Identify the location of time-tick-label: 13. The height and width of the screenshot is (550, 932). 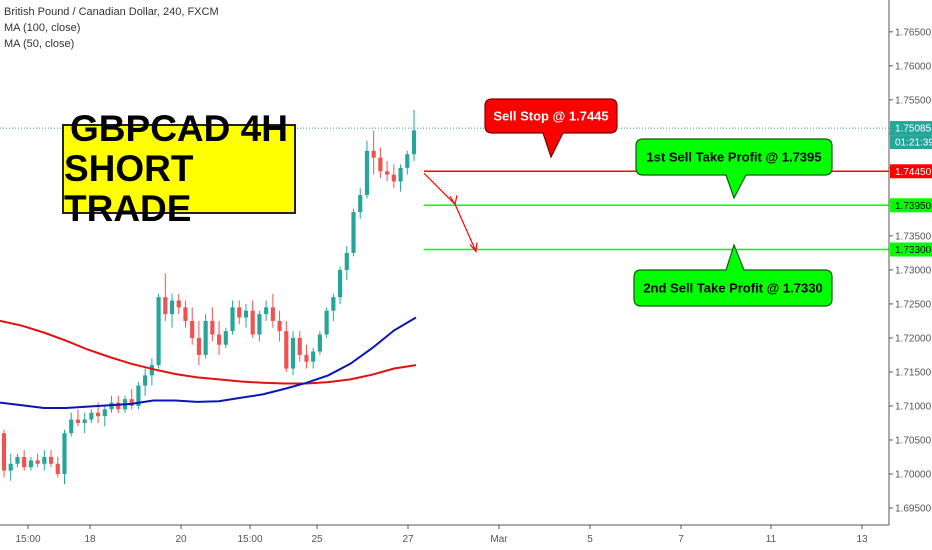
(862, 539).